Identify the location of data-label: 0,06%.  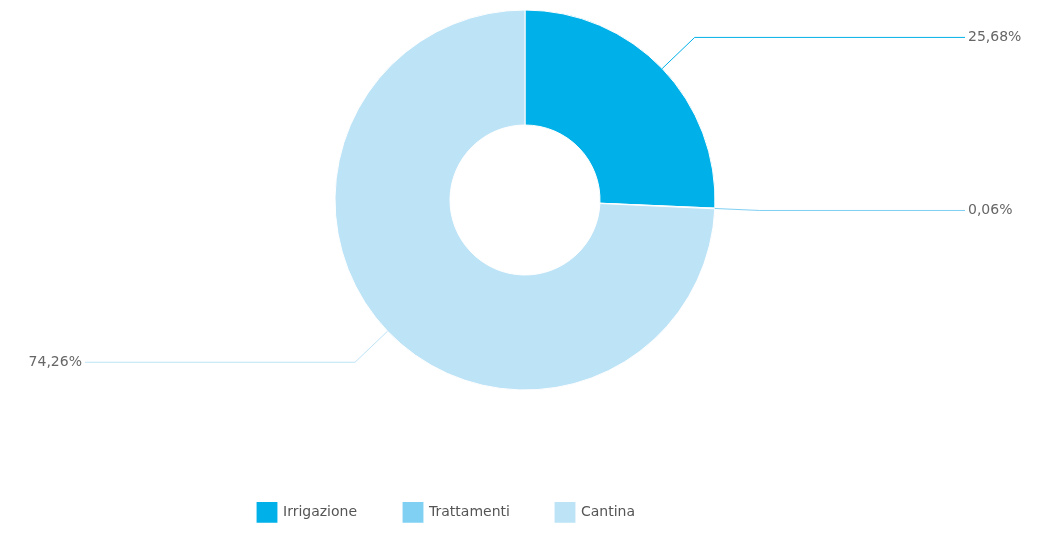
(990, 209).